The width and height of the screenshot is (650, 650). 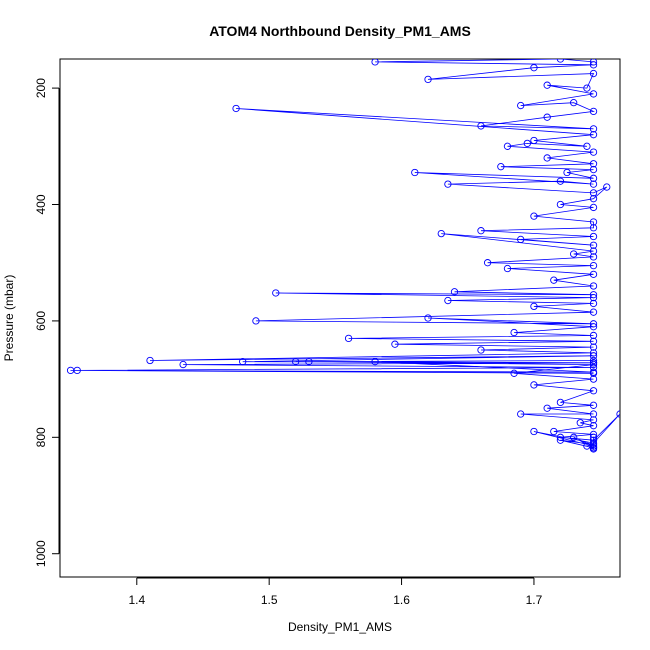 I want to click on y-axis: 200 400 600 800 1000, so click(x=47, y=322).